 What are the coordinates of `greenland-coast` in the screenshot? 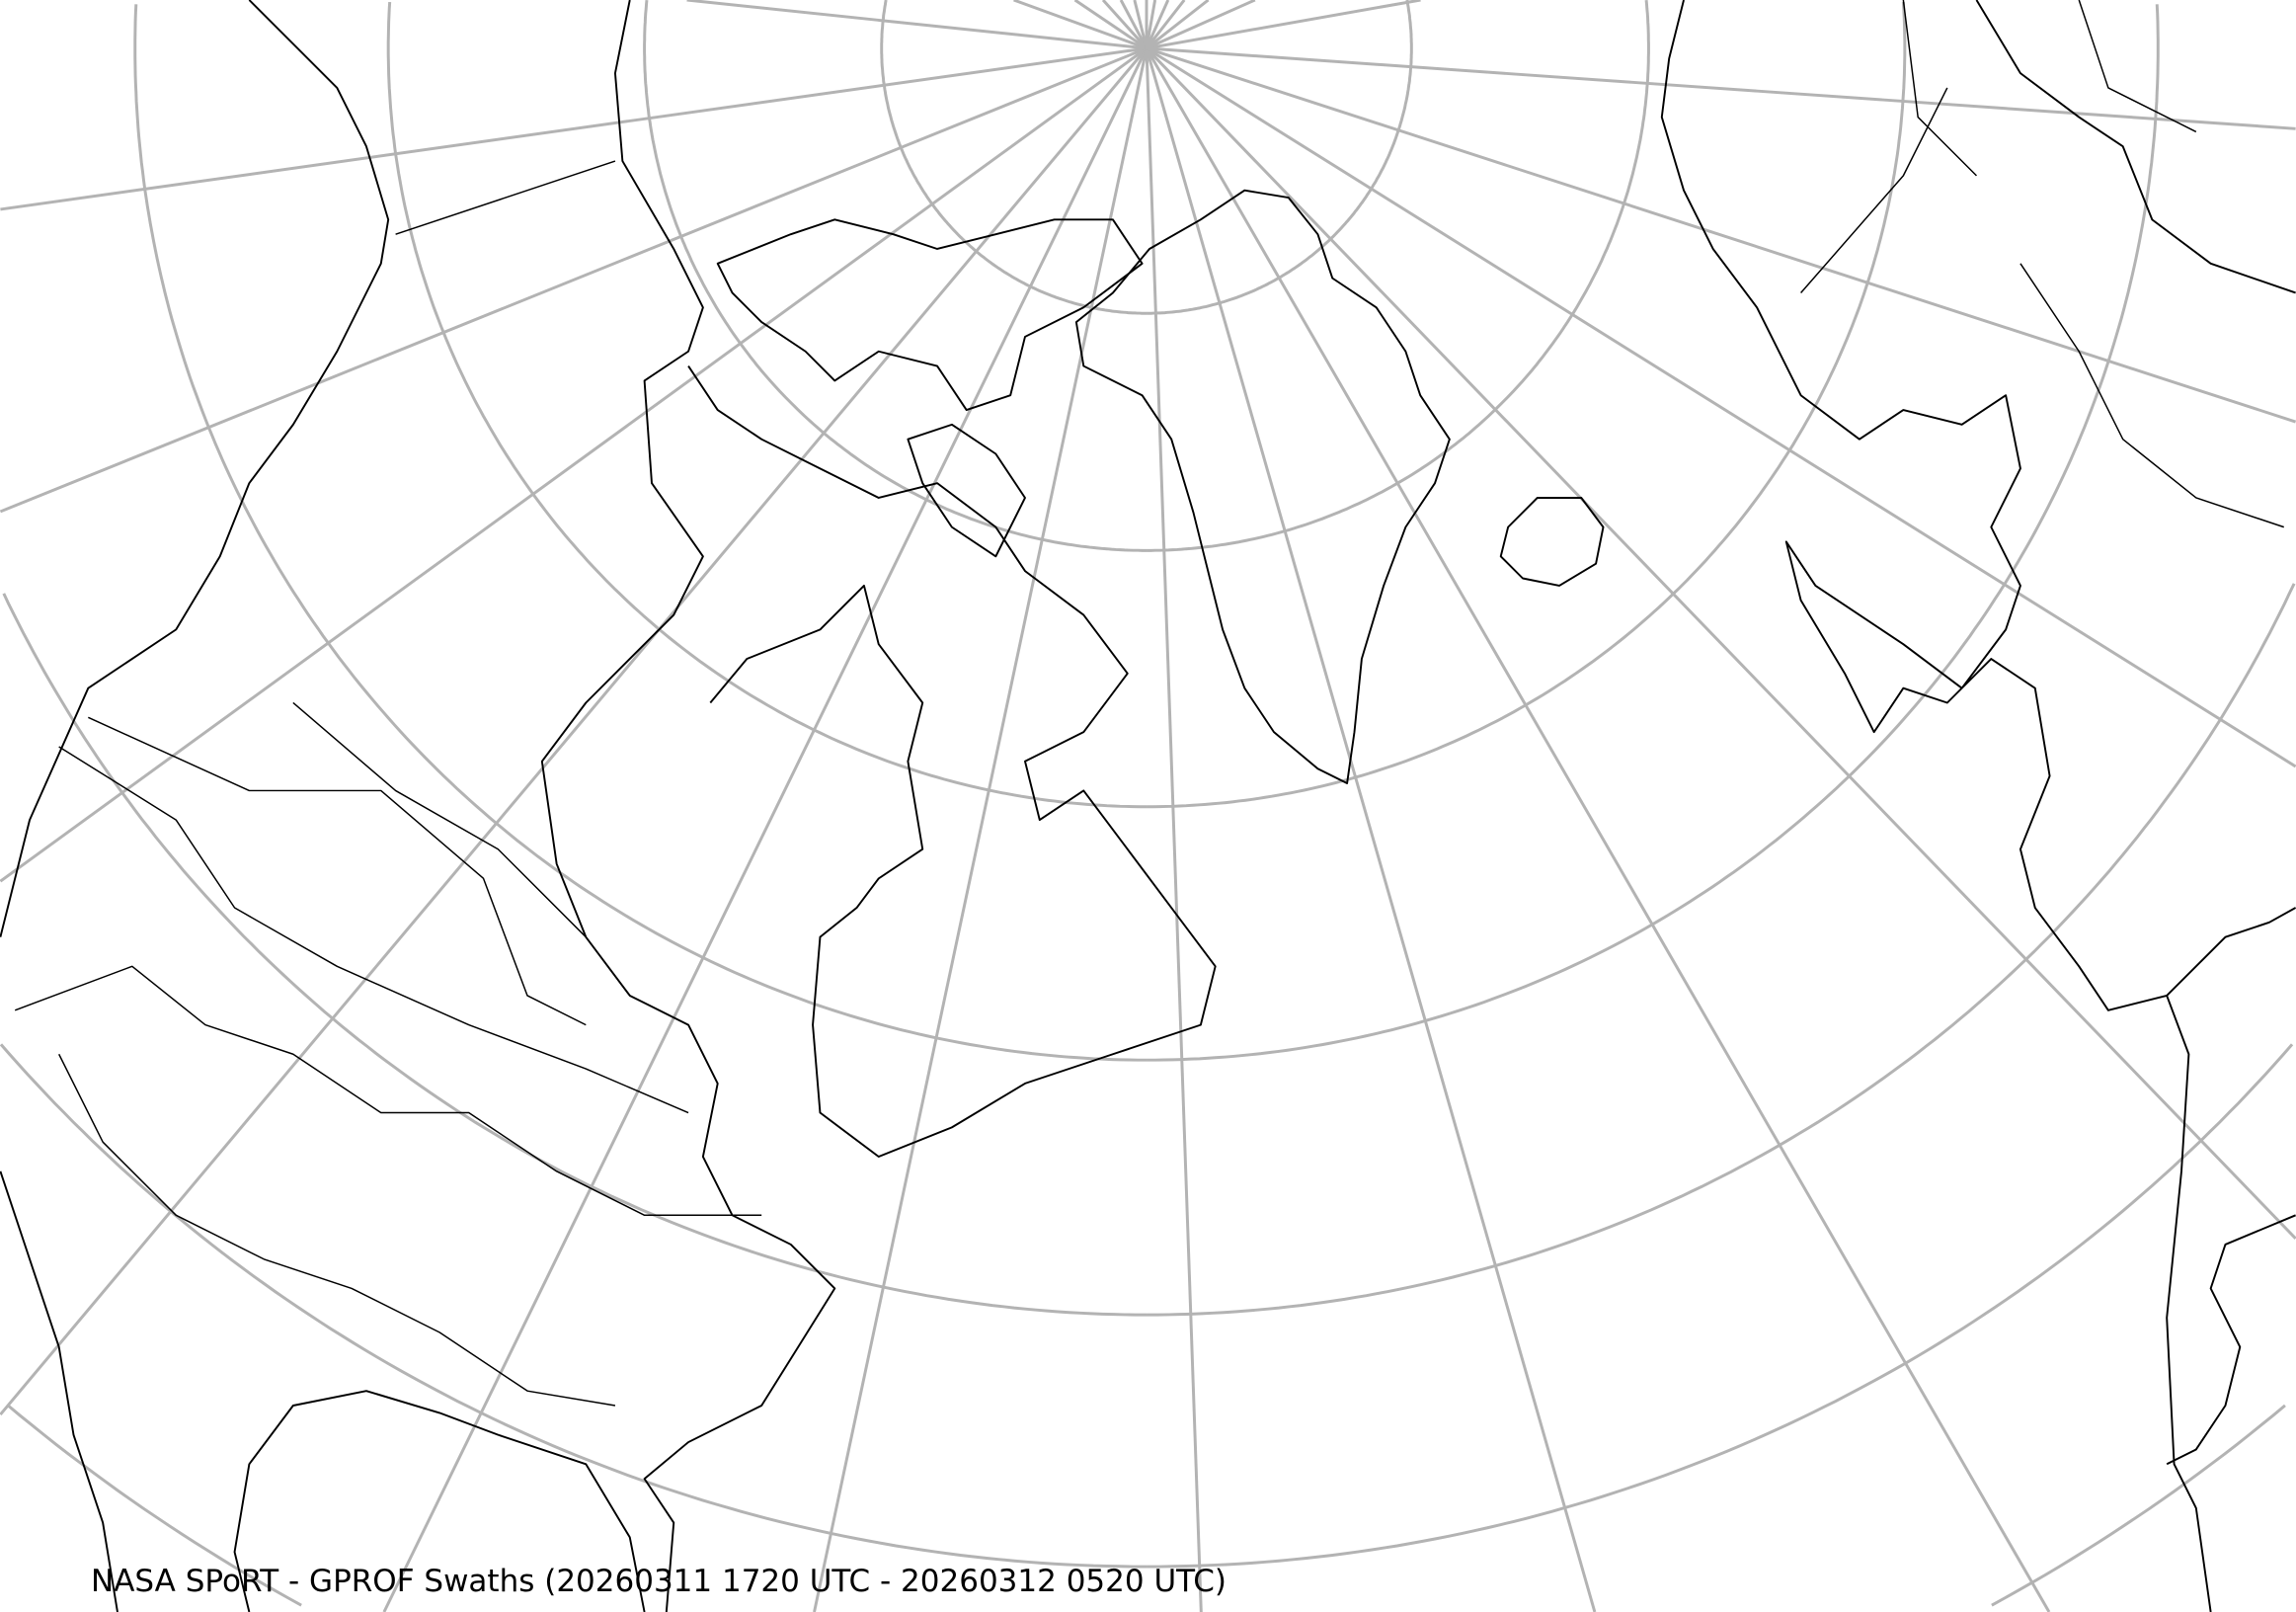 It's located at (1263, 486).